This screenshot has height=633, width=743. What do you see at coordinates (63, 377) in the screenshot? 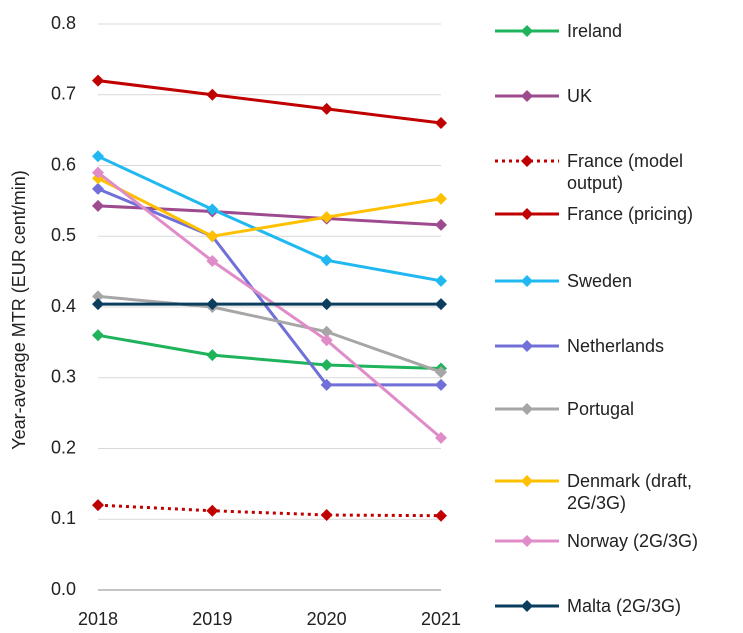
I see `y-tick-label: 0.3` at bounding box center [63, 377].